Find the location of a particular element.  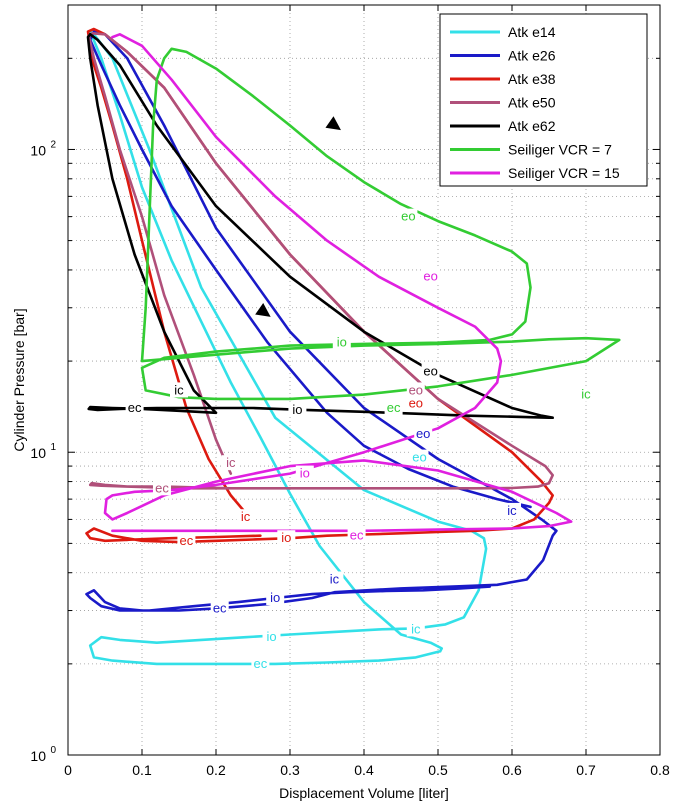

legend-label: Atk e62 is located at coordinates (532, 126).